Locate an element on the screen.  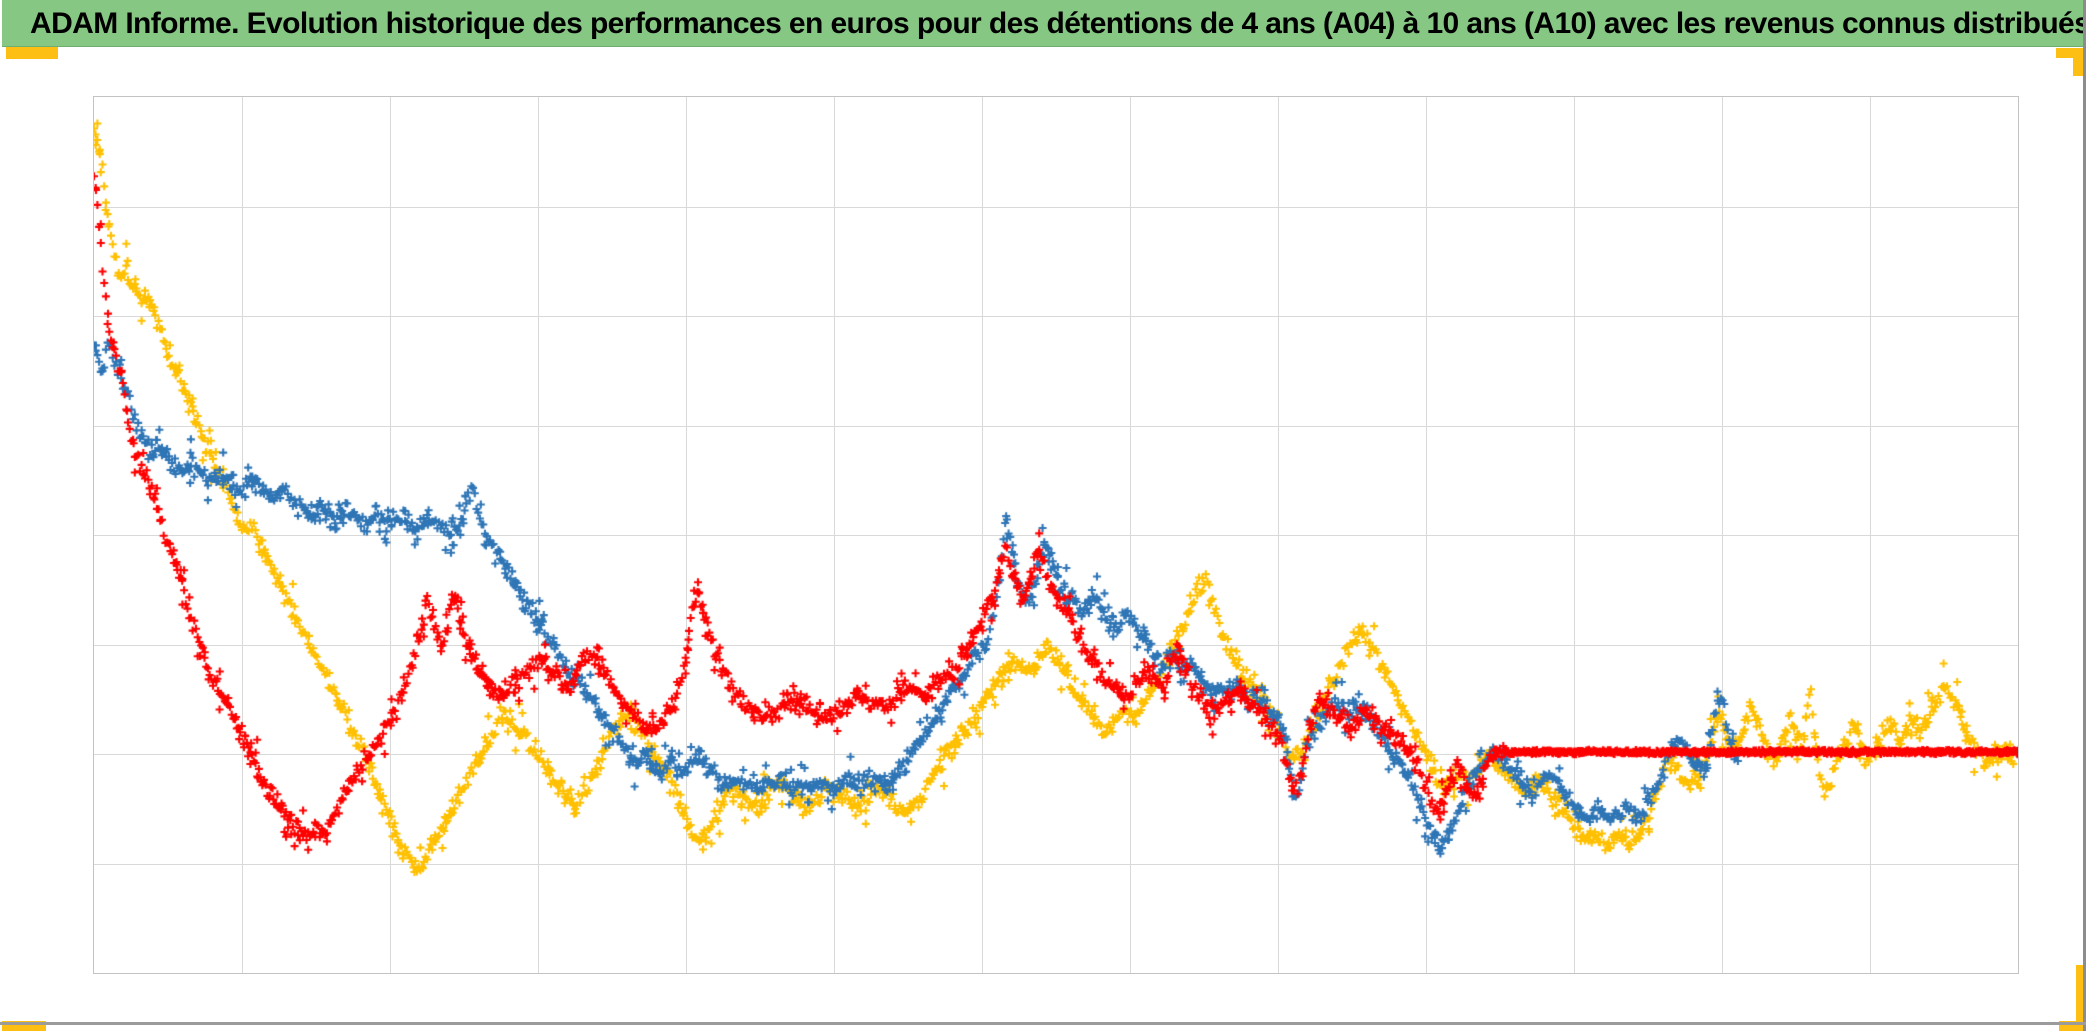
selection-bracket-bottom-right-v is located at coordinates (2080, 998).